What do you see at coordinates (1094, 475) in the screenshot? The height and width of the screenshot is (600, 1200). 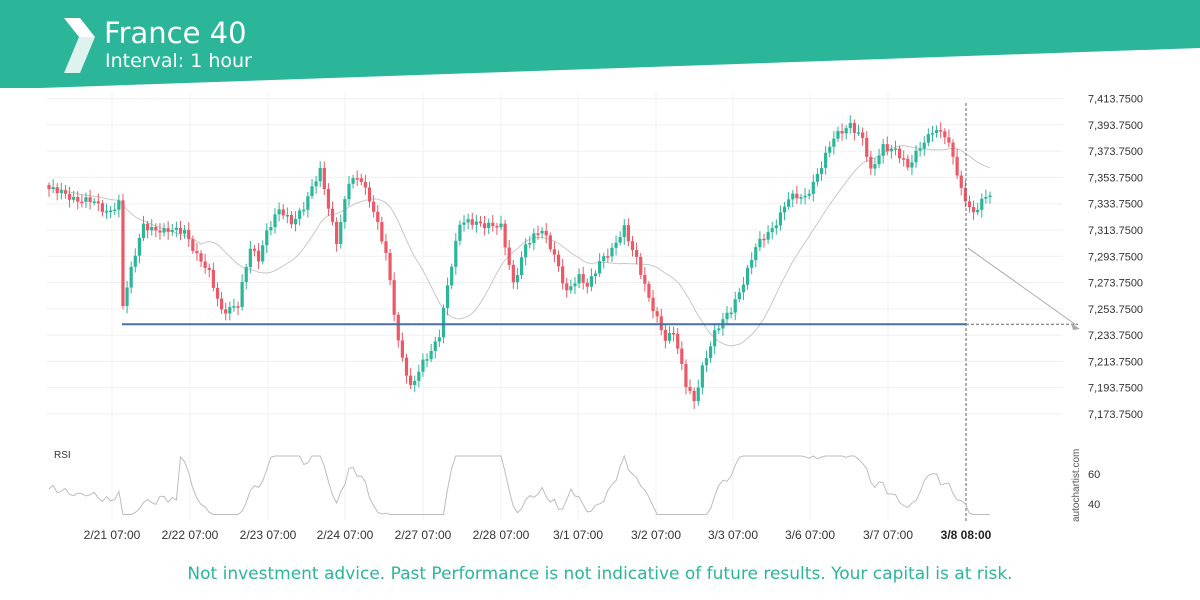 I see `rsi-tick-label: 60` at bounding box center [1094, 475].